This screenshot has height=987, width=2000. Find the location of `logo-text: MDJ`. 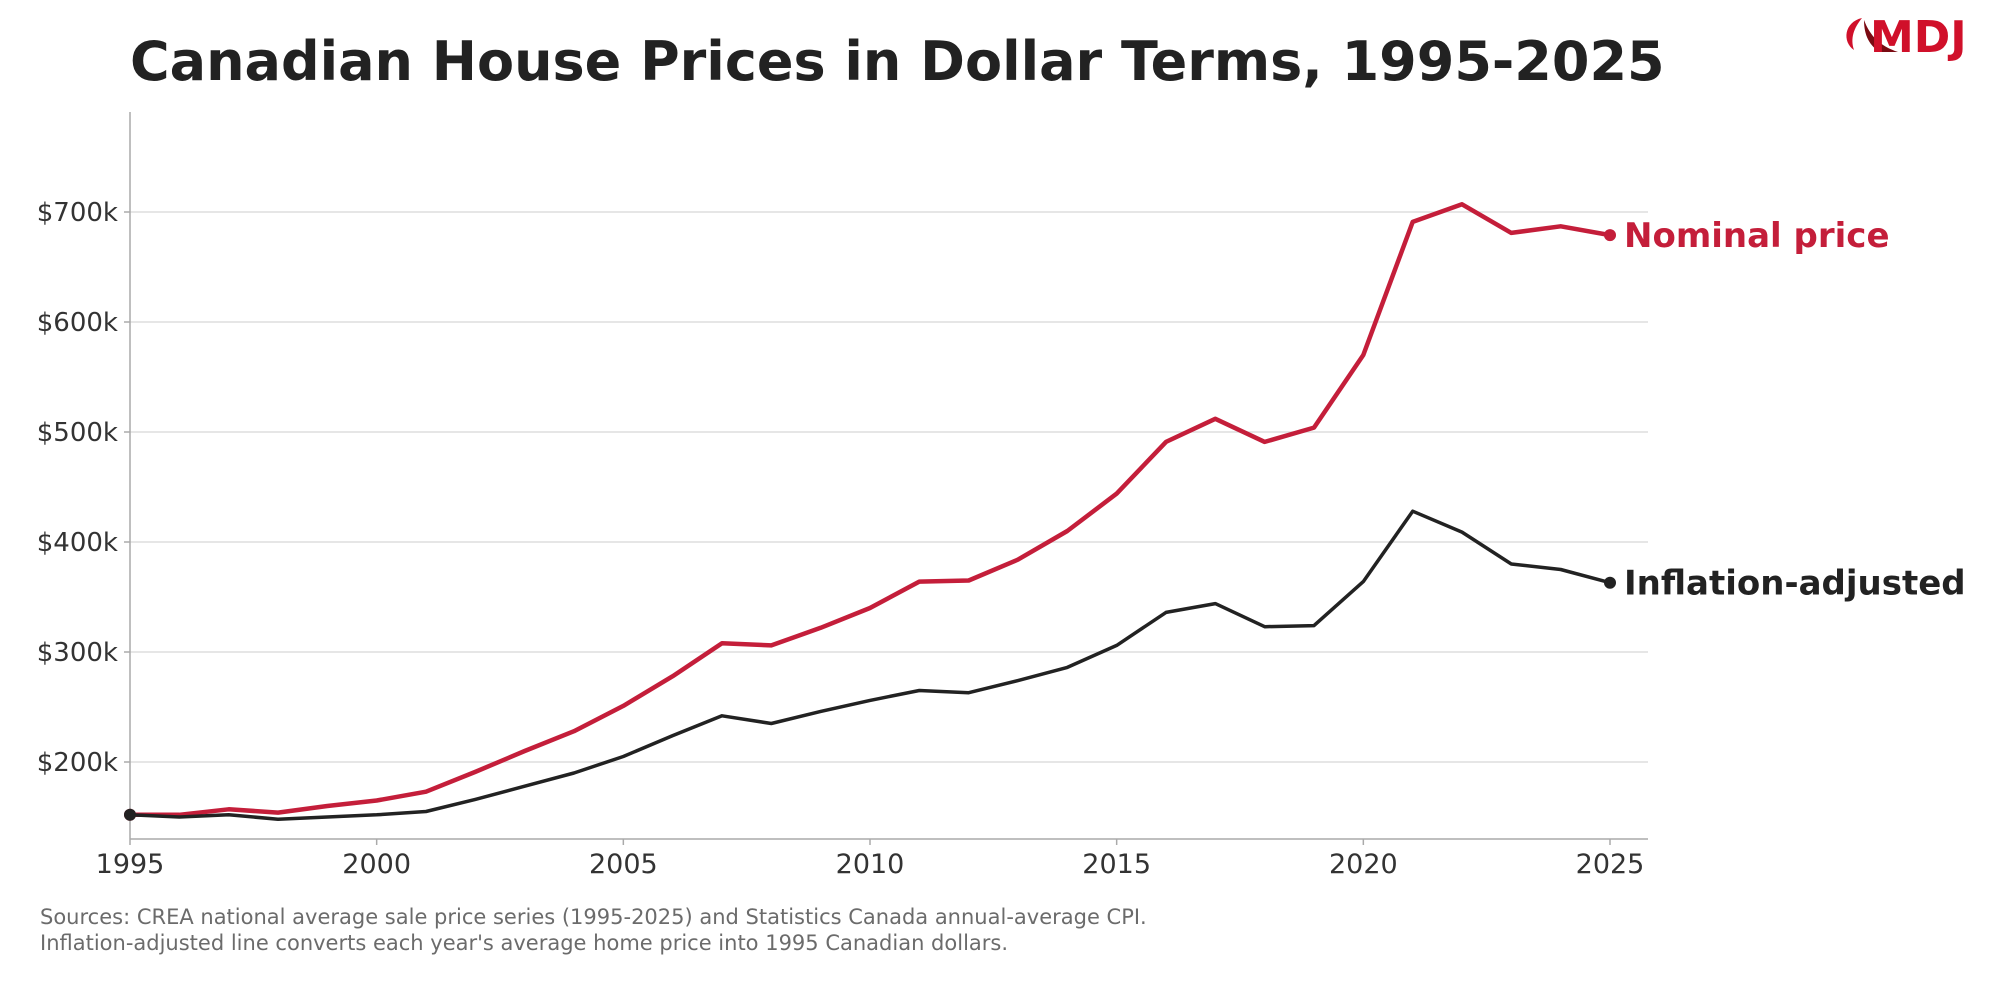

logo-text: MDJ is located at coordinates (1918, 37).